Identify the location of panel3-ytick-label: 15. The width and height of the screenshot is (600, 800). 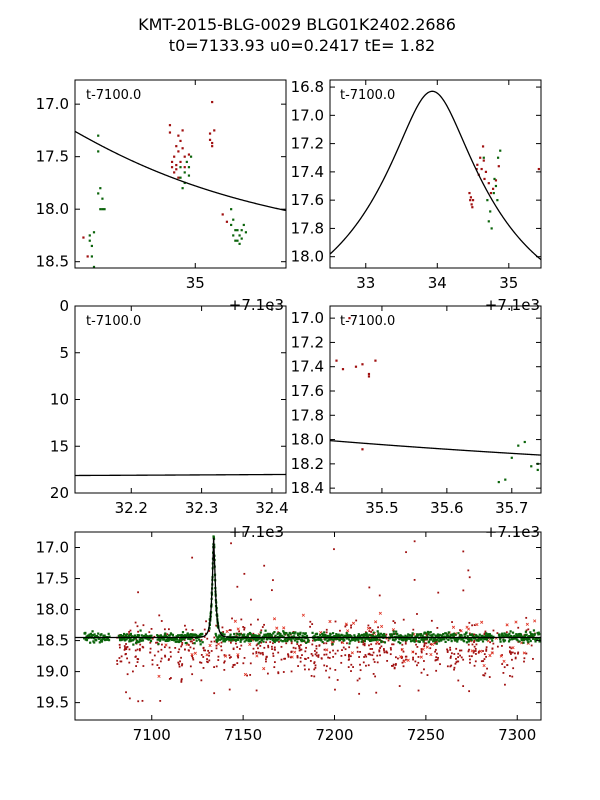
(59, 446).